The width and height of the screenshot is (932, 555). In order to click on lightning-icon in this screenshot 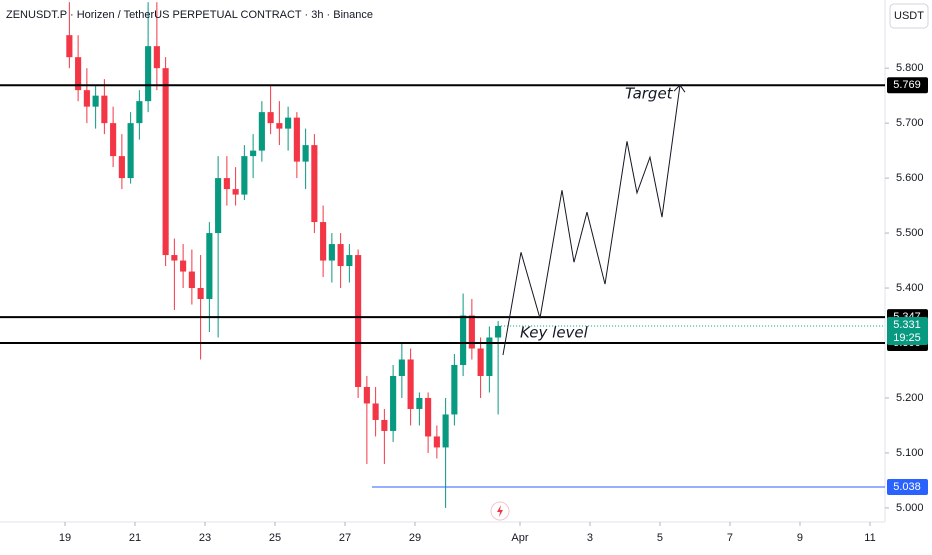, I will do `click(500, 511)`.